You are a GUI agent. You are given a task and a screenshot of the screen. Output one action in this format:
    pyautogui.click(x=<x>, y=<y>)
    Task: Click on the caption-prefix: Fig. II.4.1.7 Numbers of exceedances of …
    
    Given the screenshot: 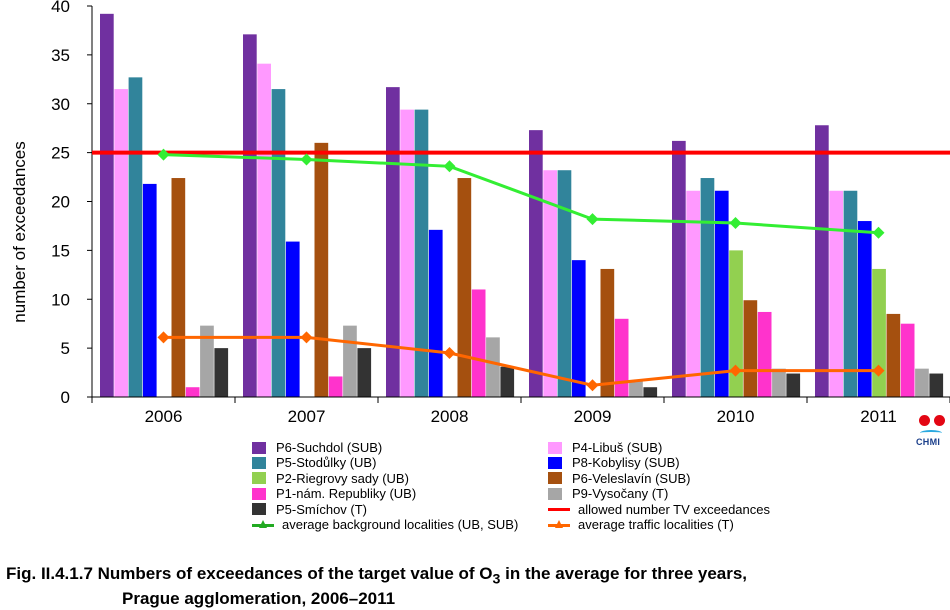 What is the action you would take?
    pyautogui.click(x=249, y=573)
    